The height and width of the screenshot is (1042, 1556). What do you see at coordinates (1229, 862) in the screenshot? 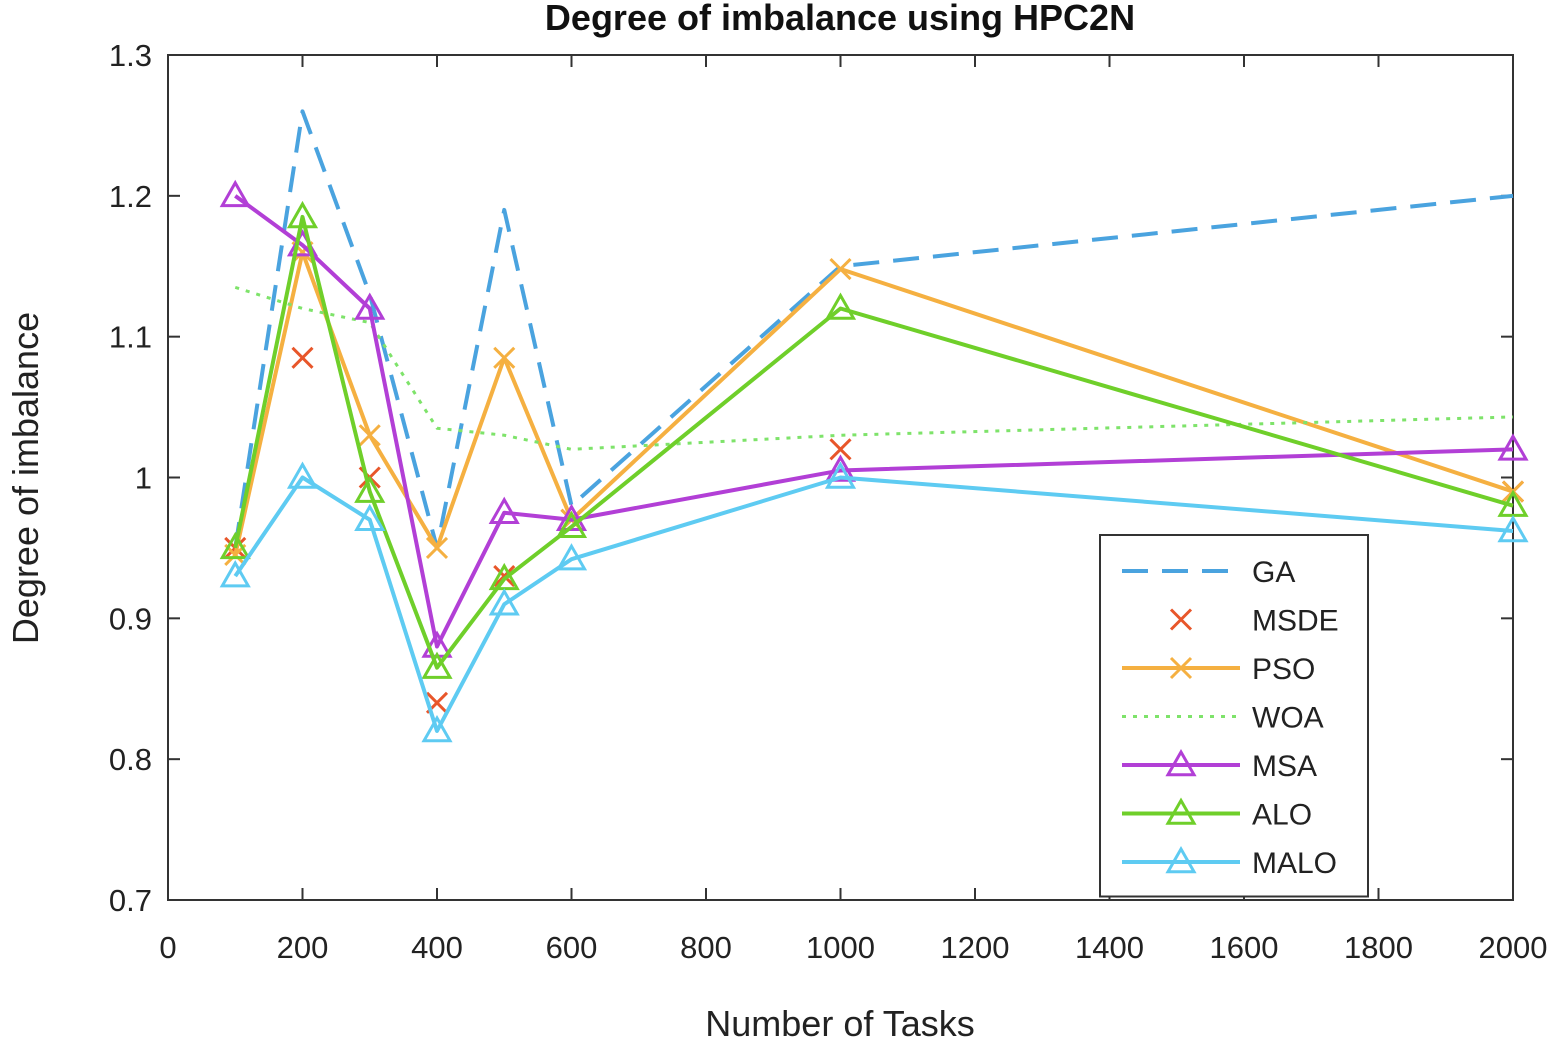
I see `legend-entry-malo: MALO` at bounding box center [1229, 862].